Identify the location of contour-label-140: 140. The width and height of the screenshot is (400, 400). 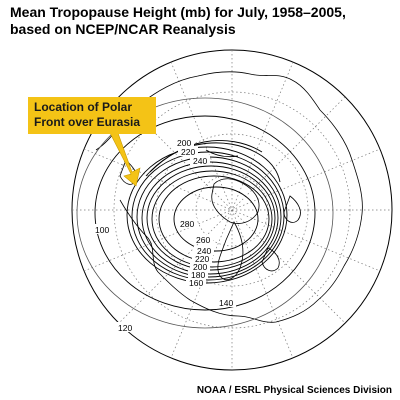
(226, 303).